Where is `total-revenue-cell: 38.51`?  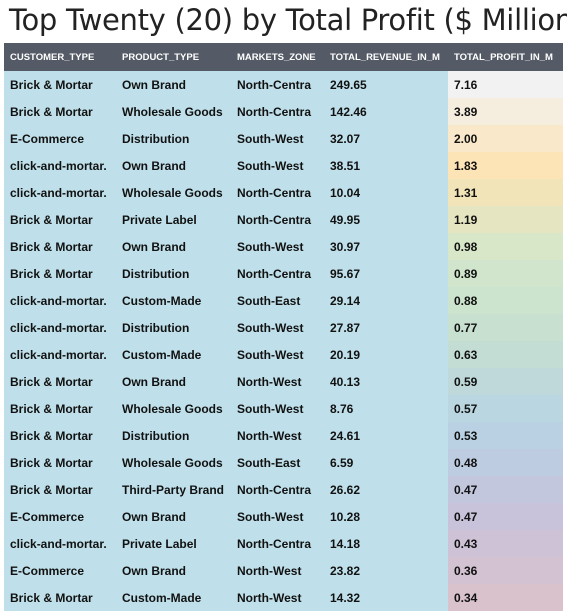
total-revenue-cell: 38.51 is located at coordinates (386, 165).